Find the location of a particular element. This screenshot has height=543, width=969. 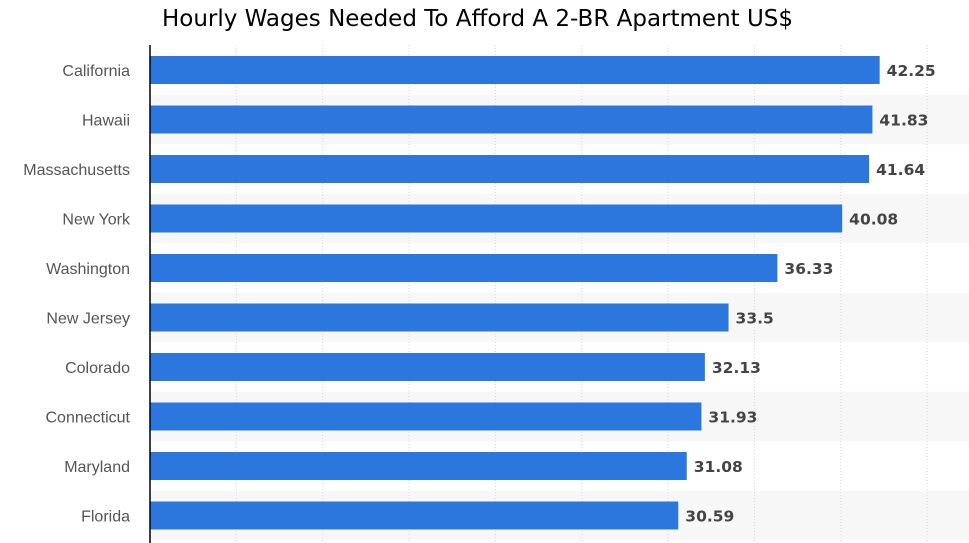

value-label: 31.08 is located at coordinates (718, 467).